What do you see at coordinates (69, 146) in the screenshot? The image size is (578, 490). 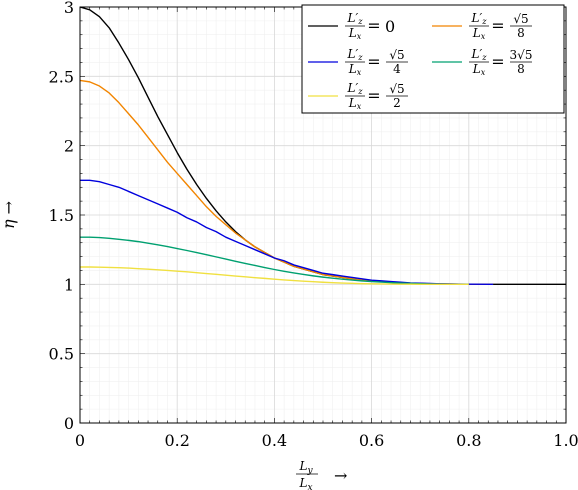 I see `y-tick-label: 2` at bounding box center [69, 146].